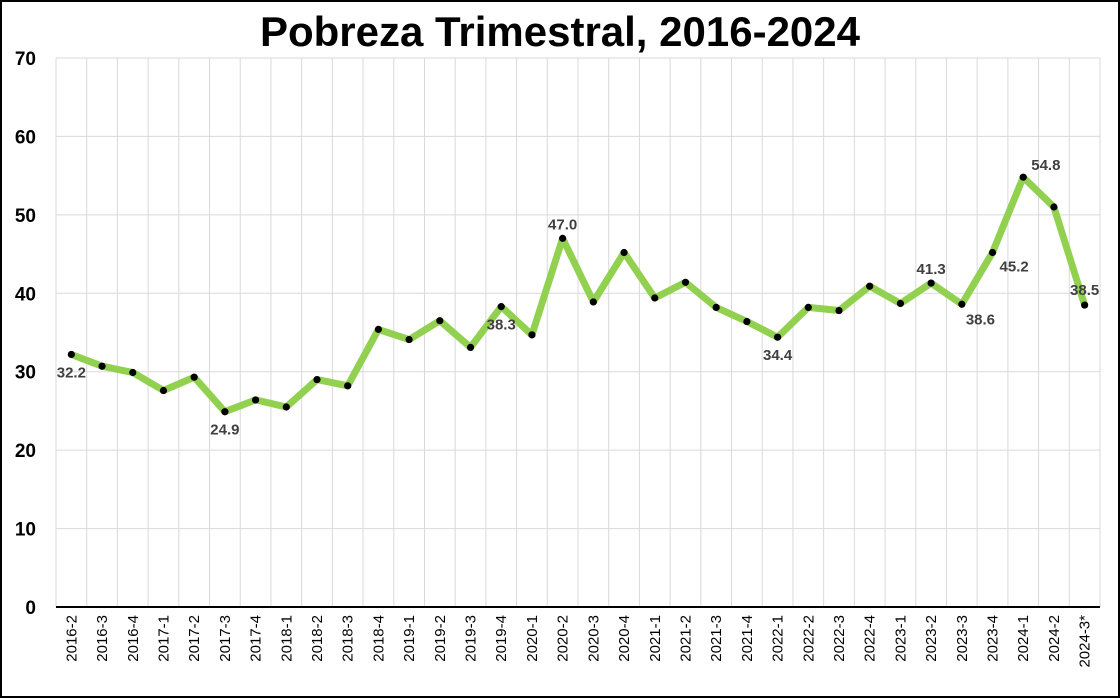 Image resolution: width=1120 pixels, height=698 pixels. Describe the element at coordinates (25, 451) in the screenshot. I see `y-tick-label: 20` at that location.